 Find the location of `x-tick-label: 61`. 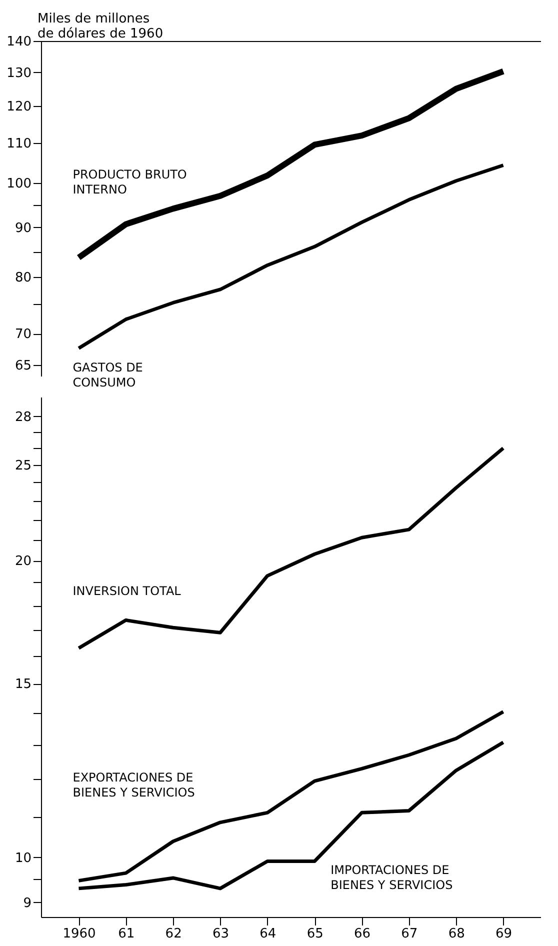

x-tick-label: 61 is located at coordinates (126, 934).